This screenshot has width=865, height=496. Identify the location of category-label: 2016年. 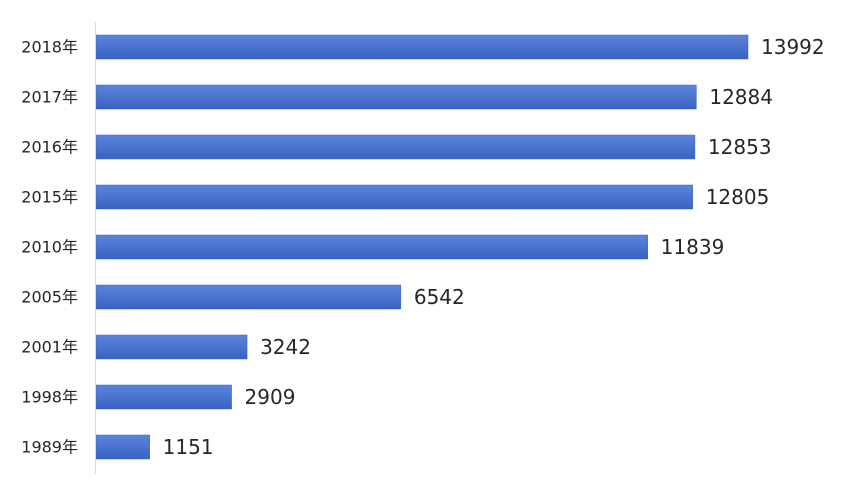
(49, 147).